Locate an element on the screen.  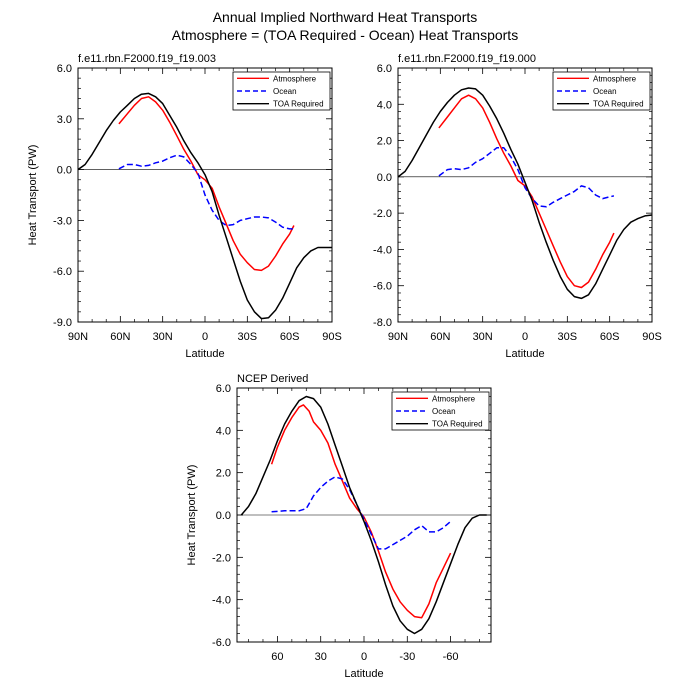
y-tick-label: -8.0 is located at coordinates (382, 323).